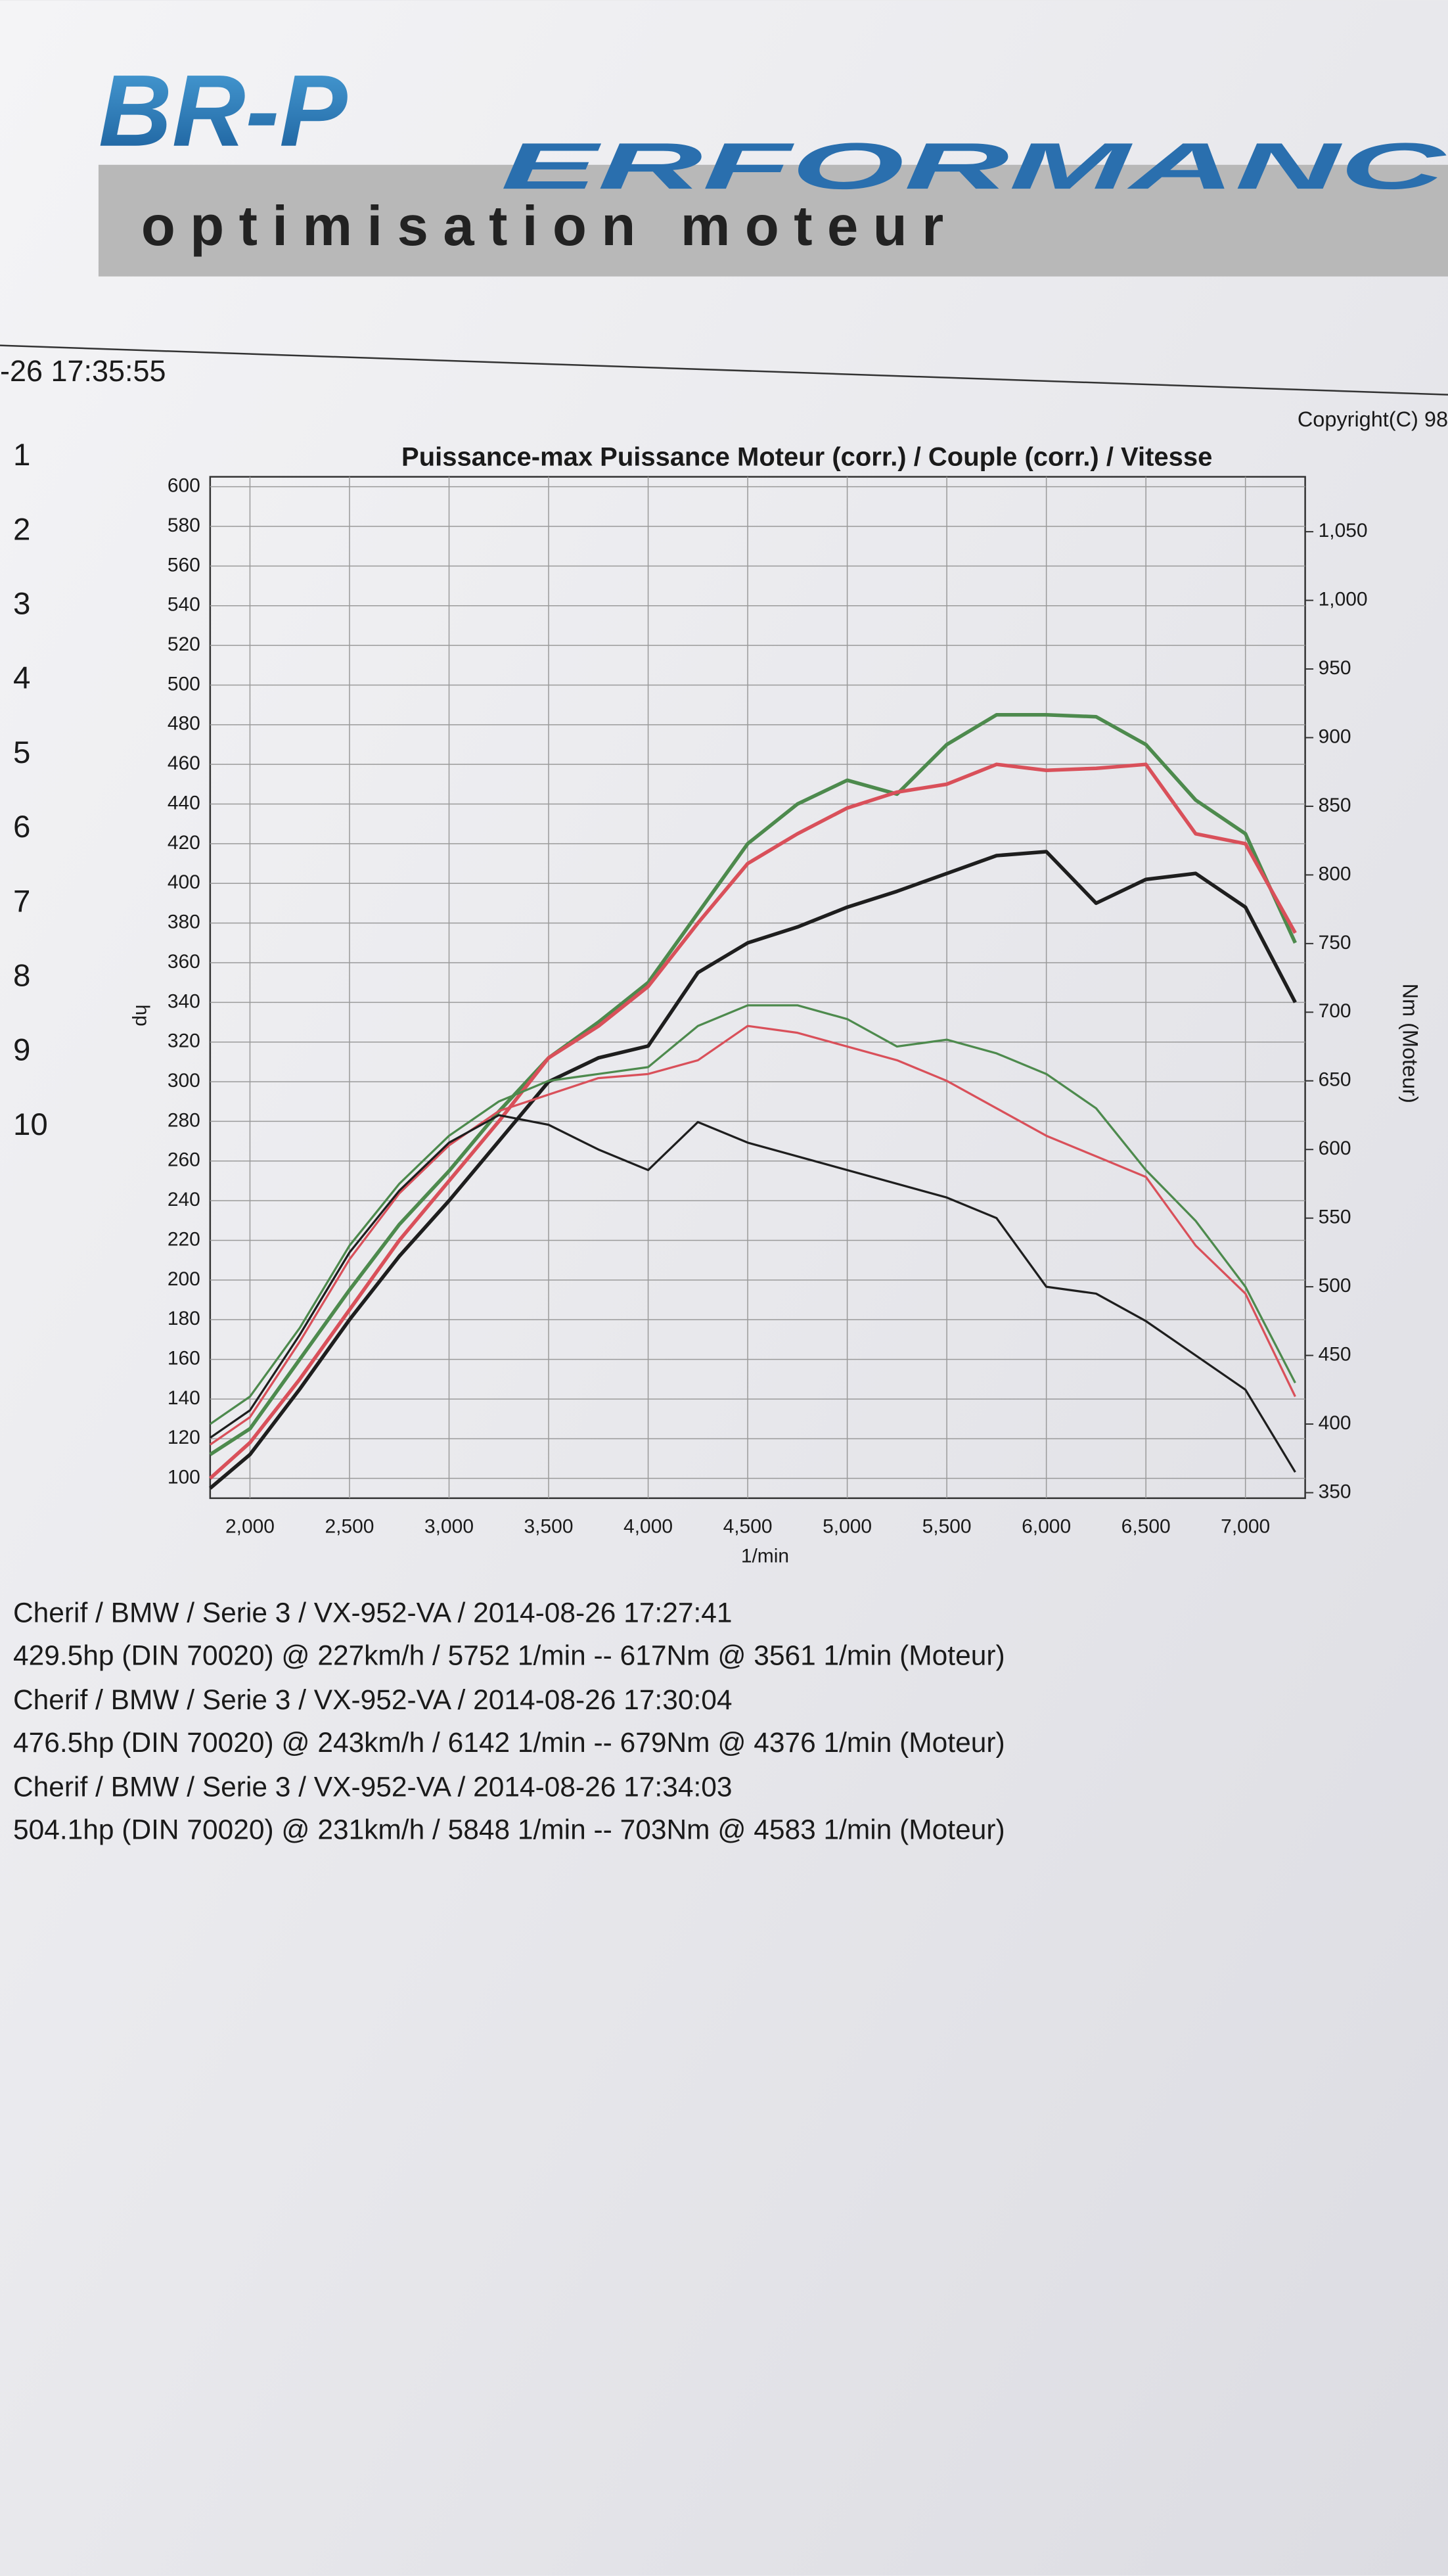  Describe the element at coordinates (184, 565) in the screenshot. I see `y-tick-label: 560` at that location.